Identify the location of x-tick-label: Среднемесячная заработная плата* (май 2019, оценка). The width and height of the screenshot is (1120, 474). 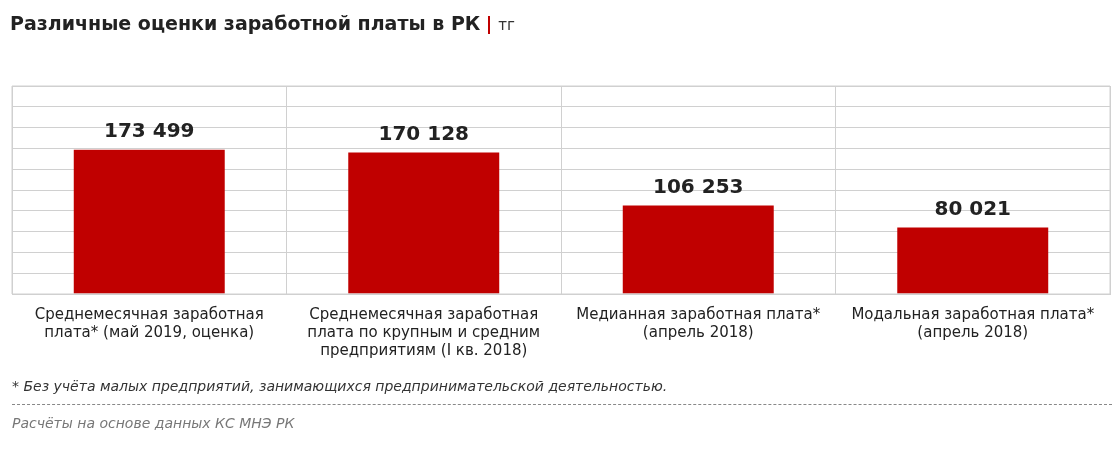
(149, 322).